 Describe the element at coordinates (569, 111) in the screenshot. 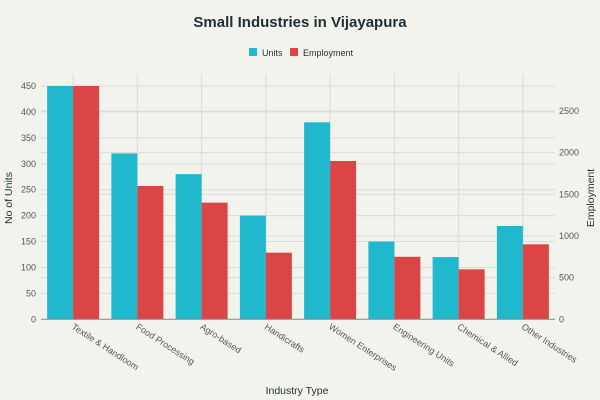

I see `y2-tick-label: 2500` at that location.